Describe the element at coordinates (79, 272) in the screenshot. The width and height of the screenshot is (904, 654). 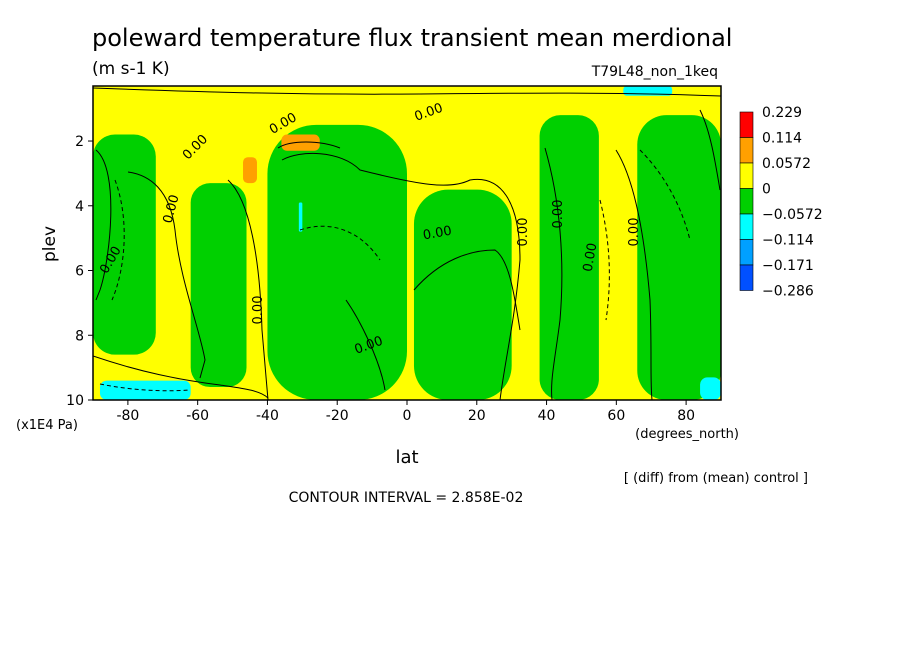
I see `y-tick-label: 6` at that location.